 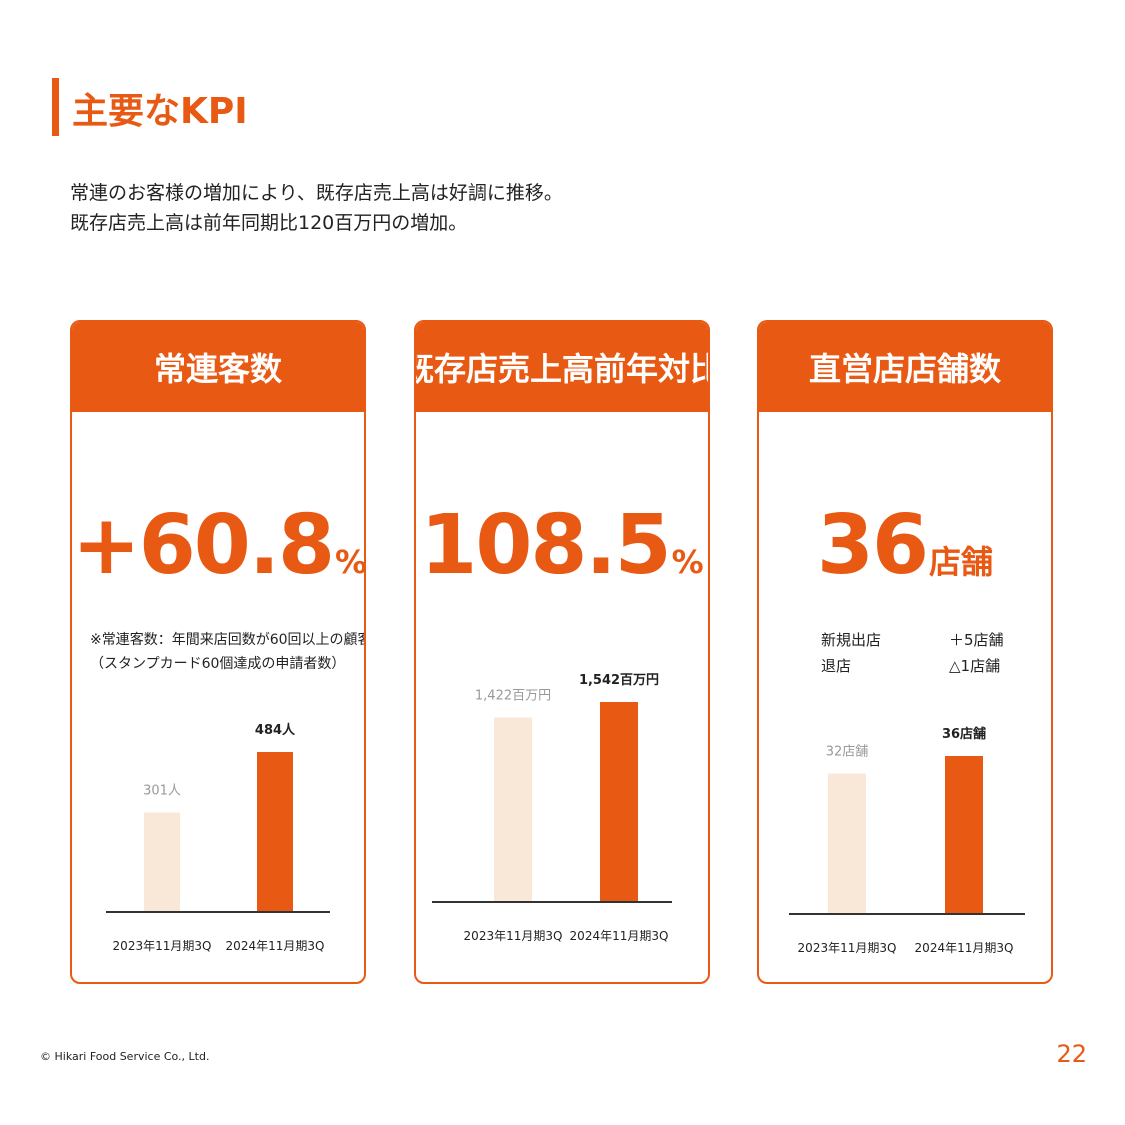 I want to click on bar-chart-existing-store-sales: 1,422百万円 2023年11月期3Q 1,542百万円 2024年11月期3Q, so click(x=552, y=808).